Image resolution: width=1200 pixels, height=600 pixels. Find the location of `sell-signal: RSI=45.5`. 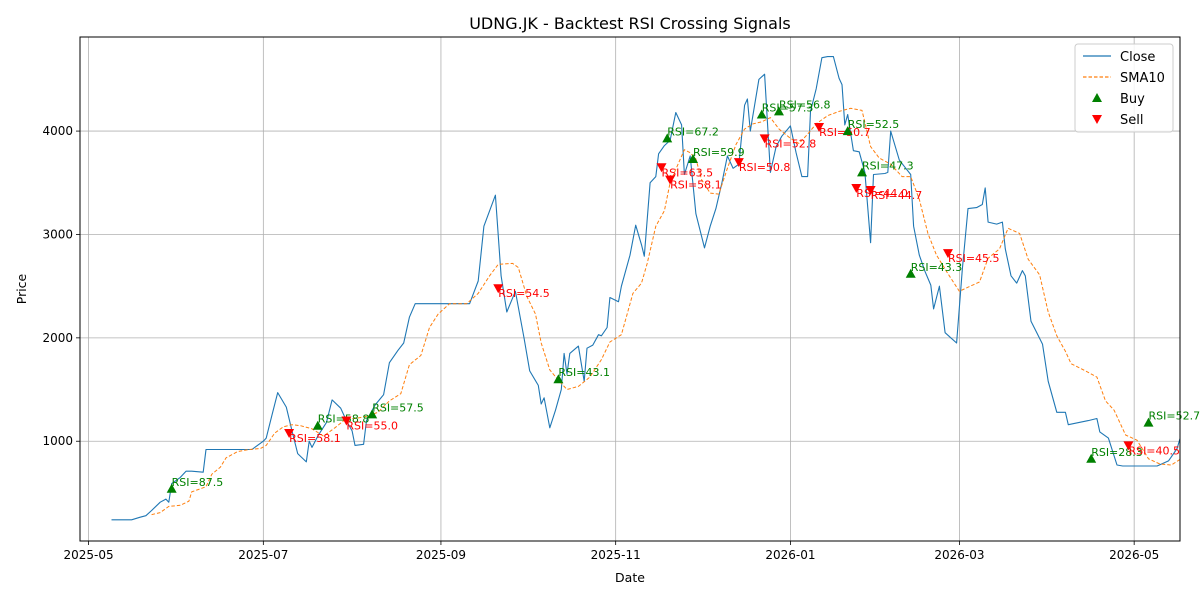

sell-signal: RSI=45.5 is located at coordinates (971, 257).